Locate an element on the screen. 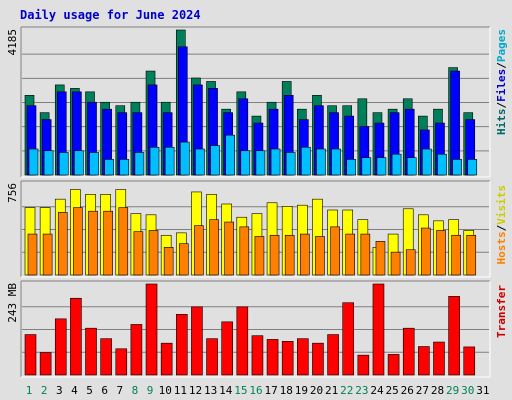 The image size is (512, 400). x-tick-label-day-4: 4 is located at coordinates (74, 390).